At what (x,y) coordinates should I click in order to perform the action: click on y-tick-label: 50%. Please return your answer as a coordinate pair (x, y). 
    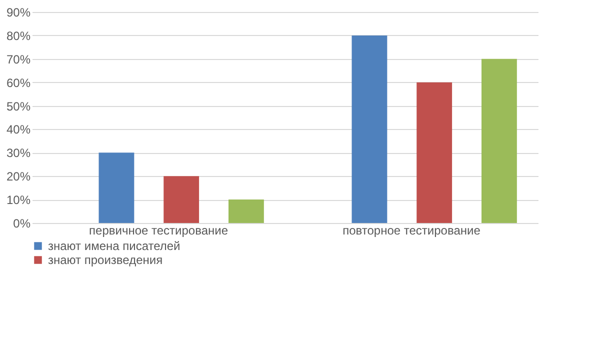
    Looking at the image, I should click on (18, 106).